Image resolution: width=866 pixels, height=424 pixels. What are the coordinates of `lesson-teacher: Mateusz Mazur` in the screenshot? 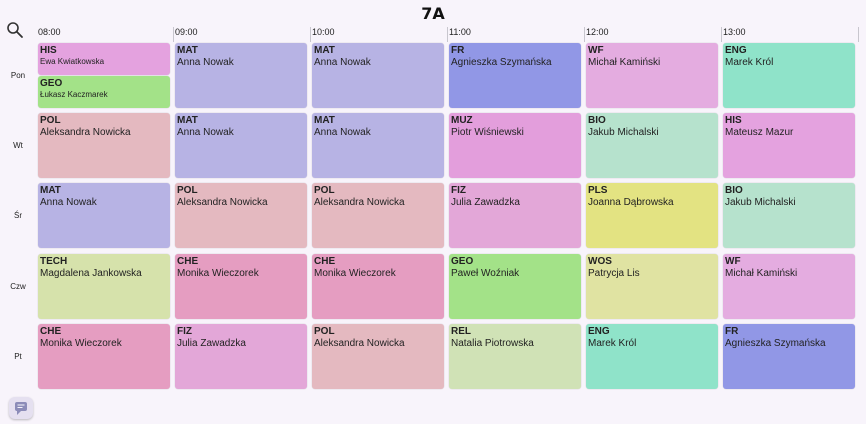 It's located at (759, 132).